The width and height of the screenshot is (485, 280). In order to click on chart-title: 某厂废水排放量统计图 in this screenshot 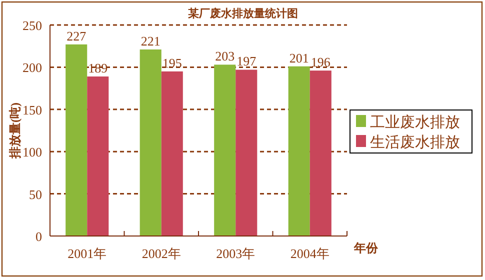, I will do `click(242, 13)`.